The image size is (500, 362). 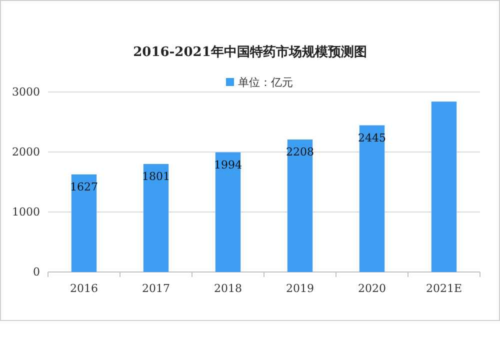 What do you see at coordinates (250, 52) in the screenshot?
I see `chart-title: 2016-2021年中国特药市场规模预测图` at bounding box center [250, 52].